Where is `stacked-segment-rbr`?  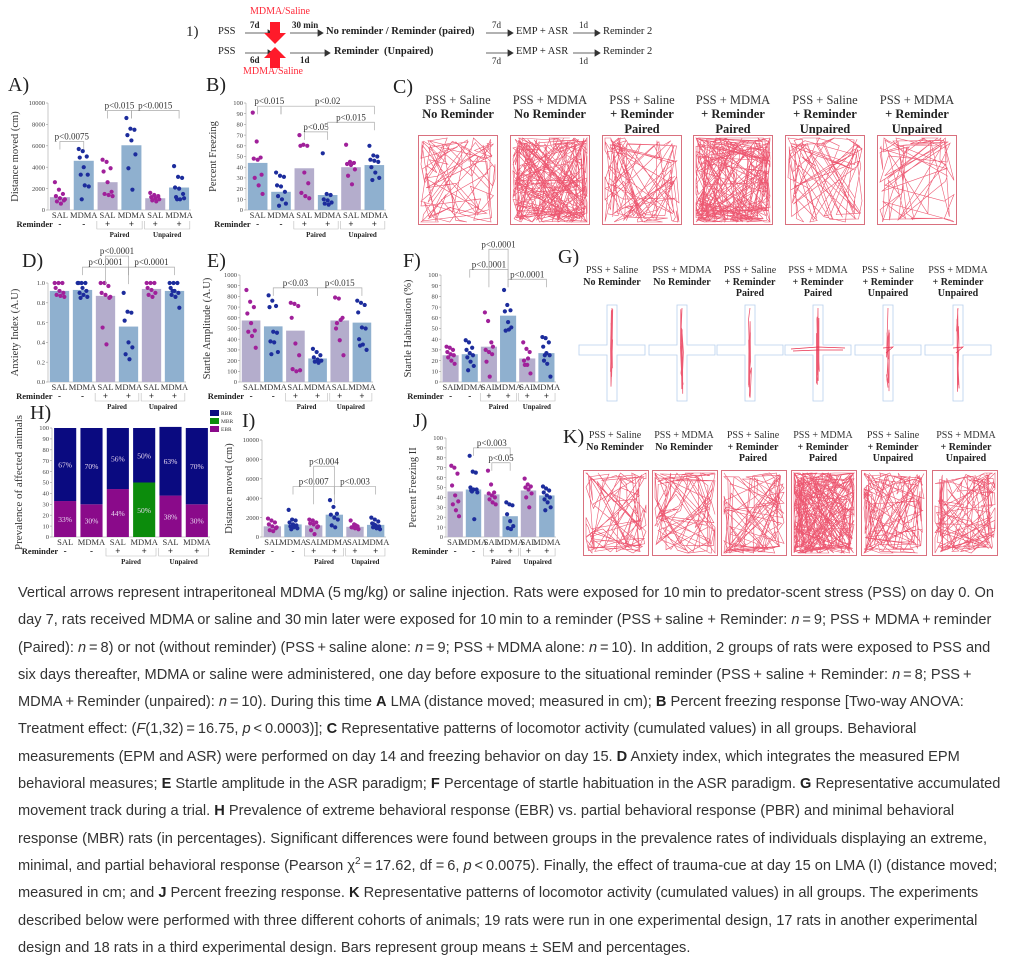
stacked-segment-rbr is located at coordinates (91, 466).